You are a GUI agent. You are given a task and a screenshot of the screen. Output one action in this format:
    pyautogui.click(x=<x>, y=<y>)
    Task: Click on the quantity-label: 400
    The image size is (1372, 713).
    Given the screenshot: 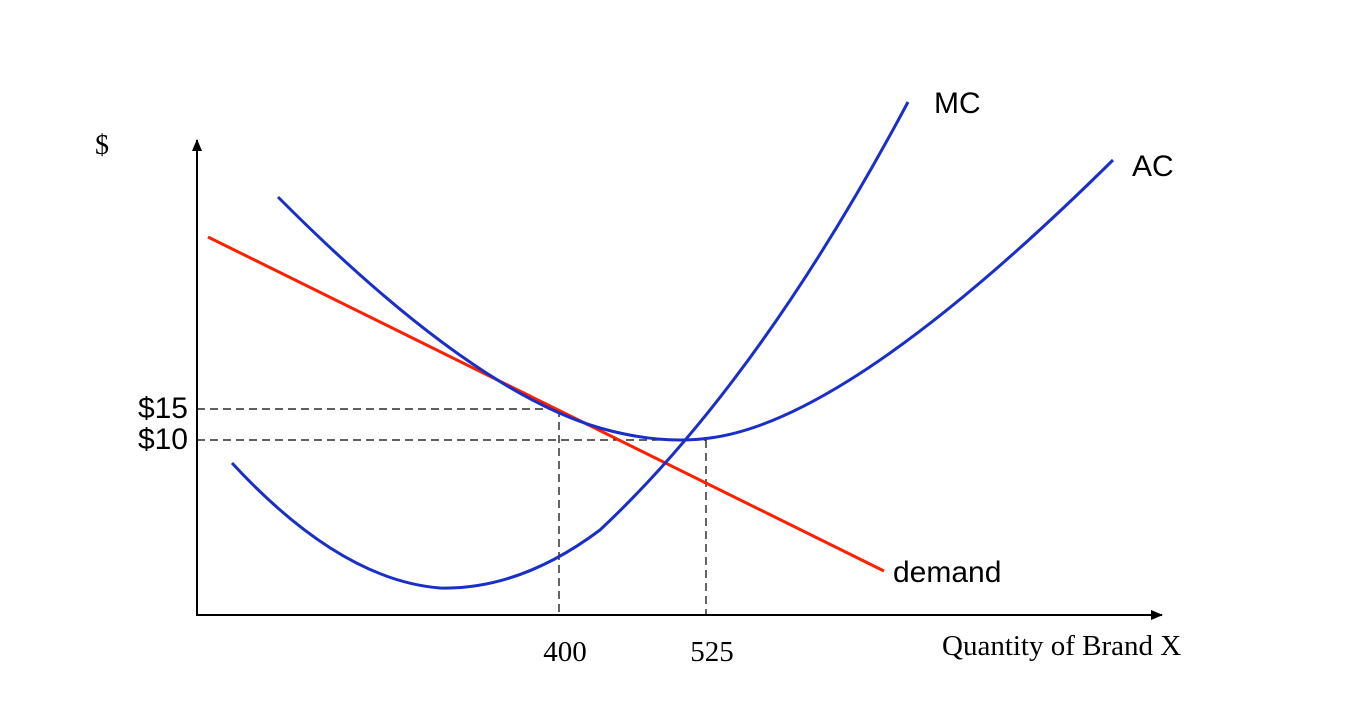 What is the action you would take?
    pyautogui.click(x=565, y=652)
    